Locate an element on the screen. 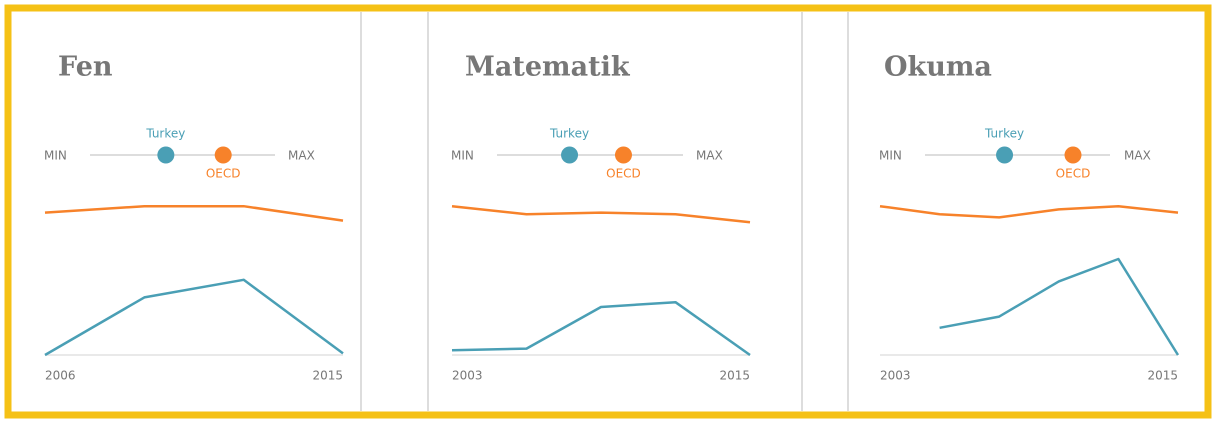 This screenshot has height=423, width=1216. chart-title: Okuma is located at coordinates (938, 67).